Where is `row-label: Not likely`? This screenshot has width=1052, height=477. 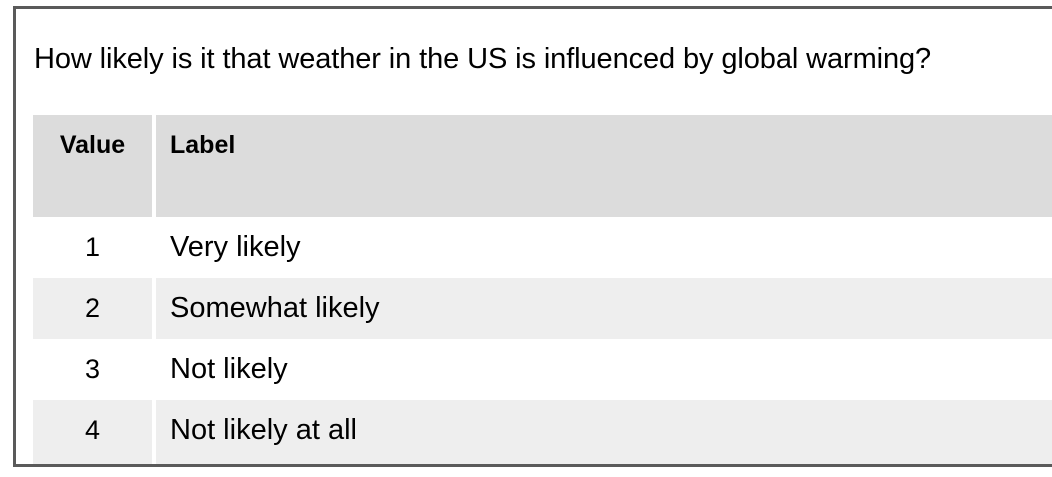
row-label: Not likely is located at coordinates (229, 369).